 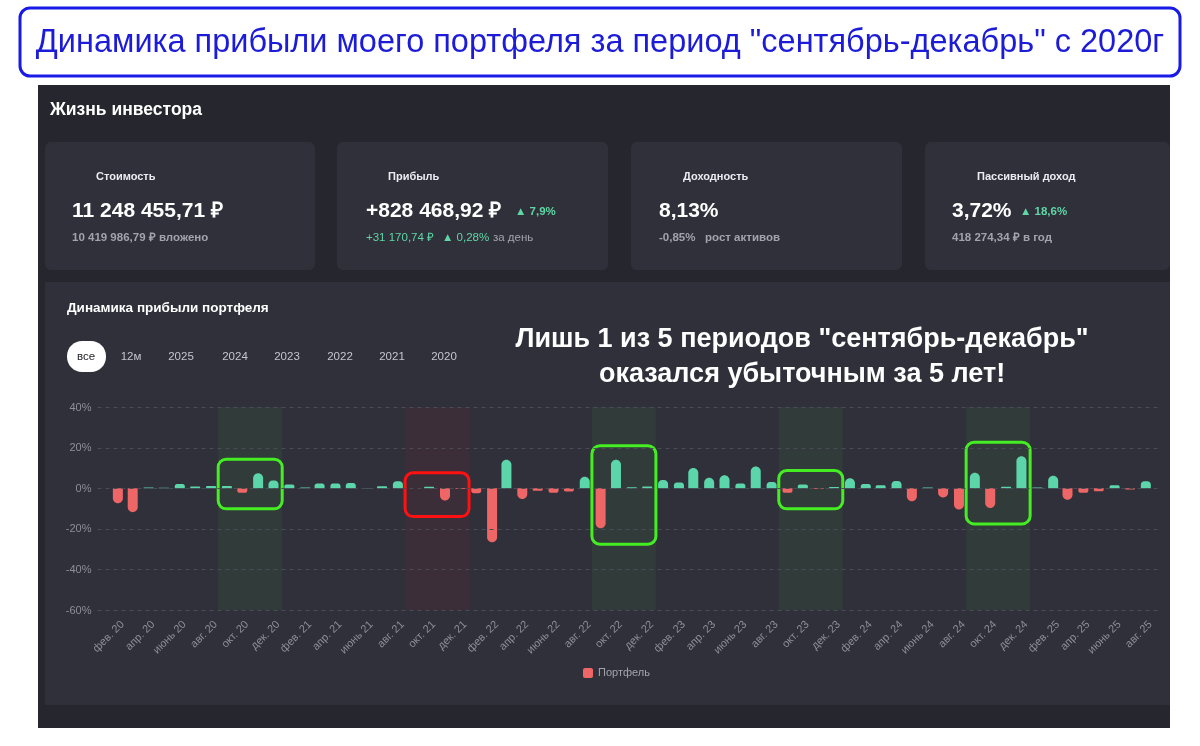 What do you see at coordinates (624, 672) in the screenshot?
I see `legend-label: Портфель` at bounding box center [624, 672].